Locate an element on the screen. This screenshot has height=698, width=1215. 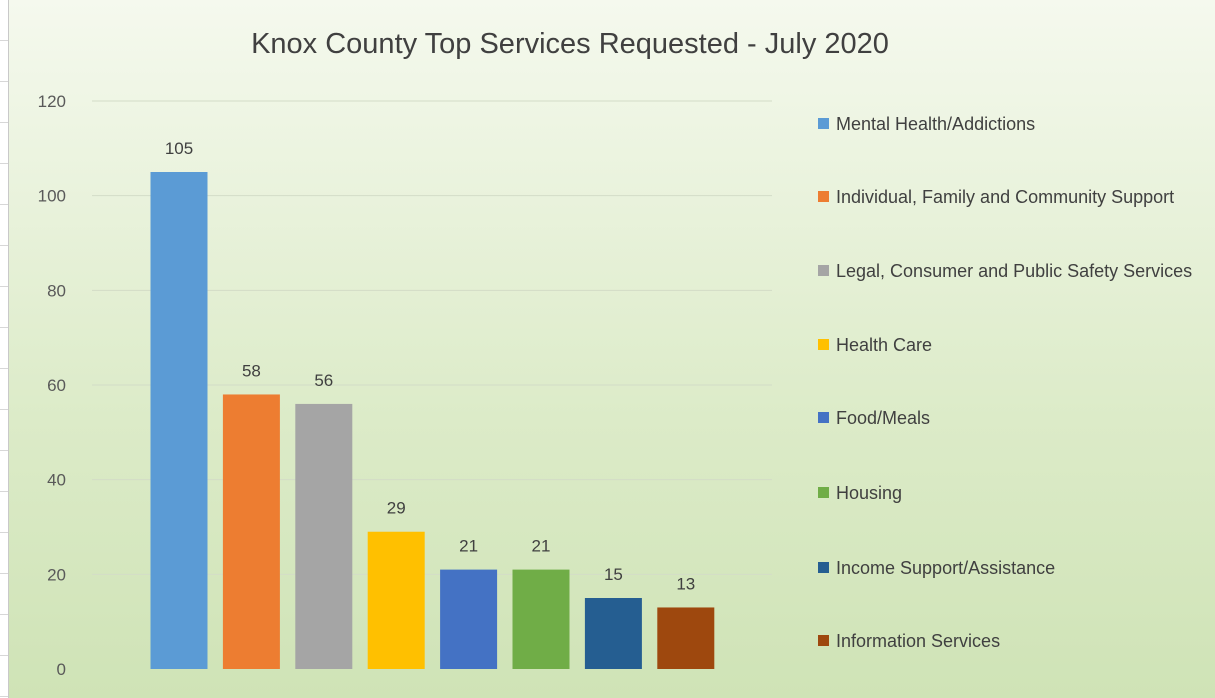
bar-legal-consumer-and-public-safety-services is located at coordinates (324, 536).